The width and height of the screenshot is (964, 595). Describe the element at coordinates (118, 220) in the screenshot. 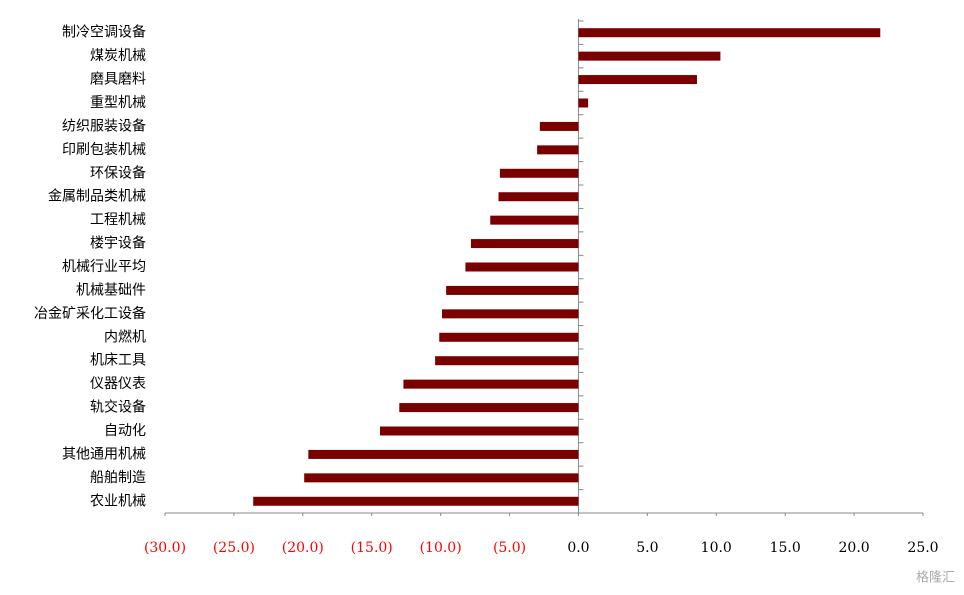

I see `y-tick-label: 工程机械` at that location.